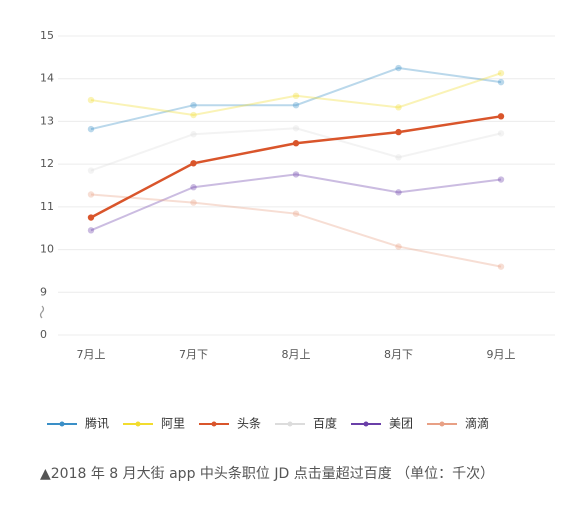 Image resolution: width=580 pixels, height=507 pixels. What do you see at coordinates (47, 163) in the screenshot?
I see `y-tick-label: 12` at bounding box center [47, 163].